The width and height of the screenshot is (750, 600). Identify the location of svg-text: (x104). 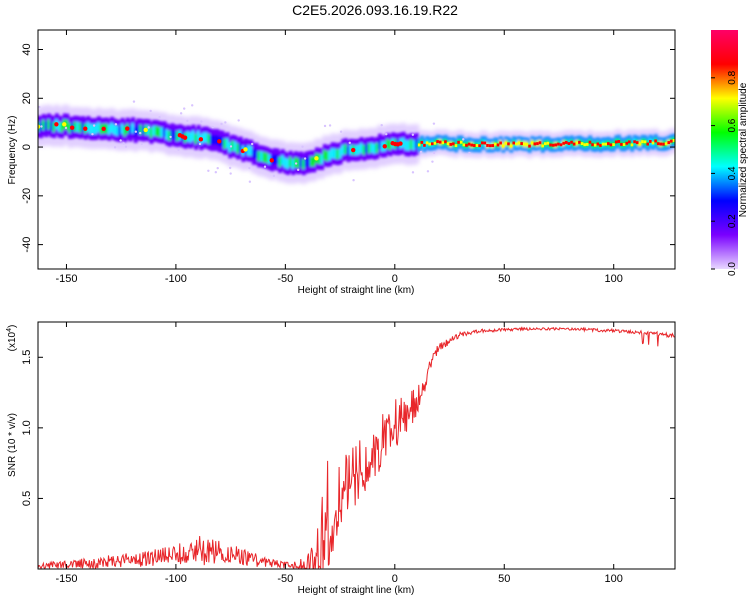
(12, 338).